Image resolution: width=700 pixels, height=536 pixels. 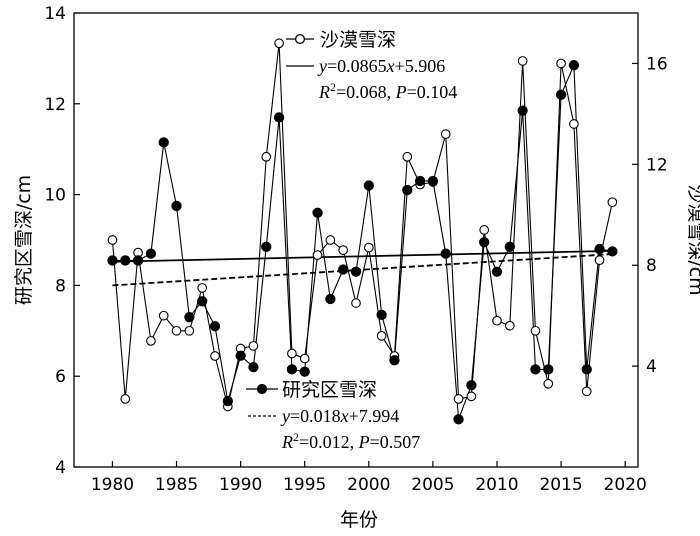 What do you see at coordinates (60, 377) in the screenshot?
I see `y-left-tick-label: 6` at bounding box center [60, 377].